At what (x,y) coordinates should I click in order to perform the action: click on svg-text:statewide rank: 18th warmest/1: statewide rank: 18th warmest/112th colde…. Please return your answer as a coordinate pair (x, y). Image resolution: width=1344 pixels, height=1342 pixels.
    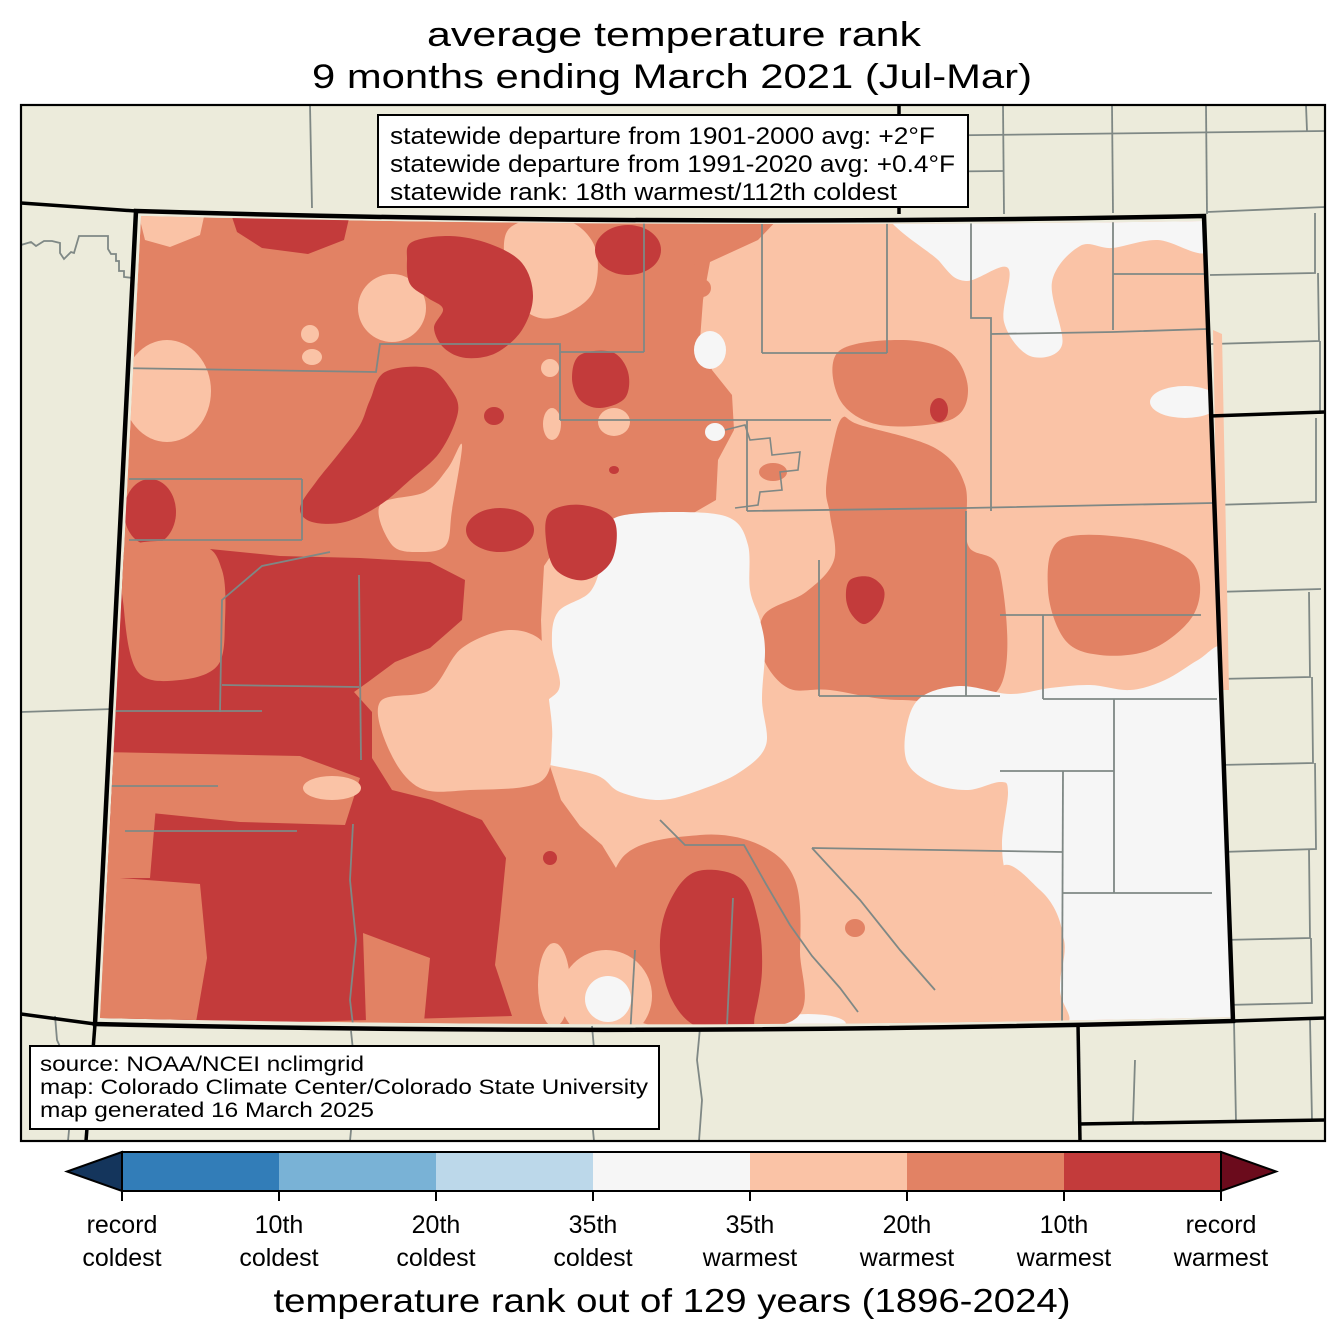
    Looking at the image, I should click on (643, 192).